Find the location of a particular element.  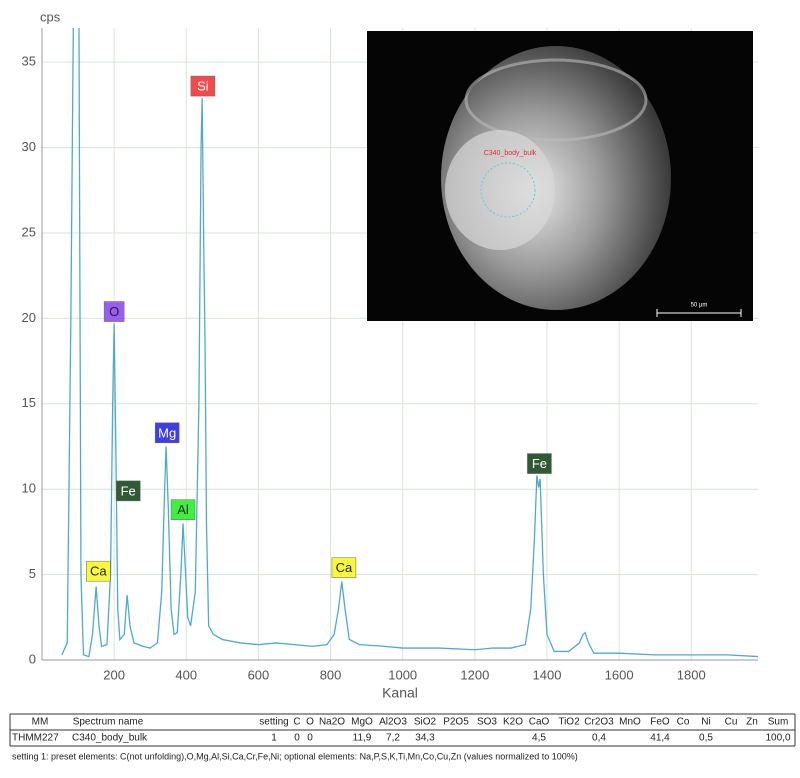

peak-label: Si is located at coordinates (203, 86).